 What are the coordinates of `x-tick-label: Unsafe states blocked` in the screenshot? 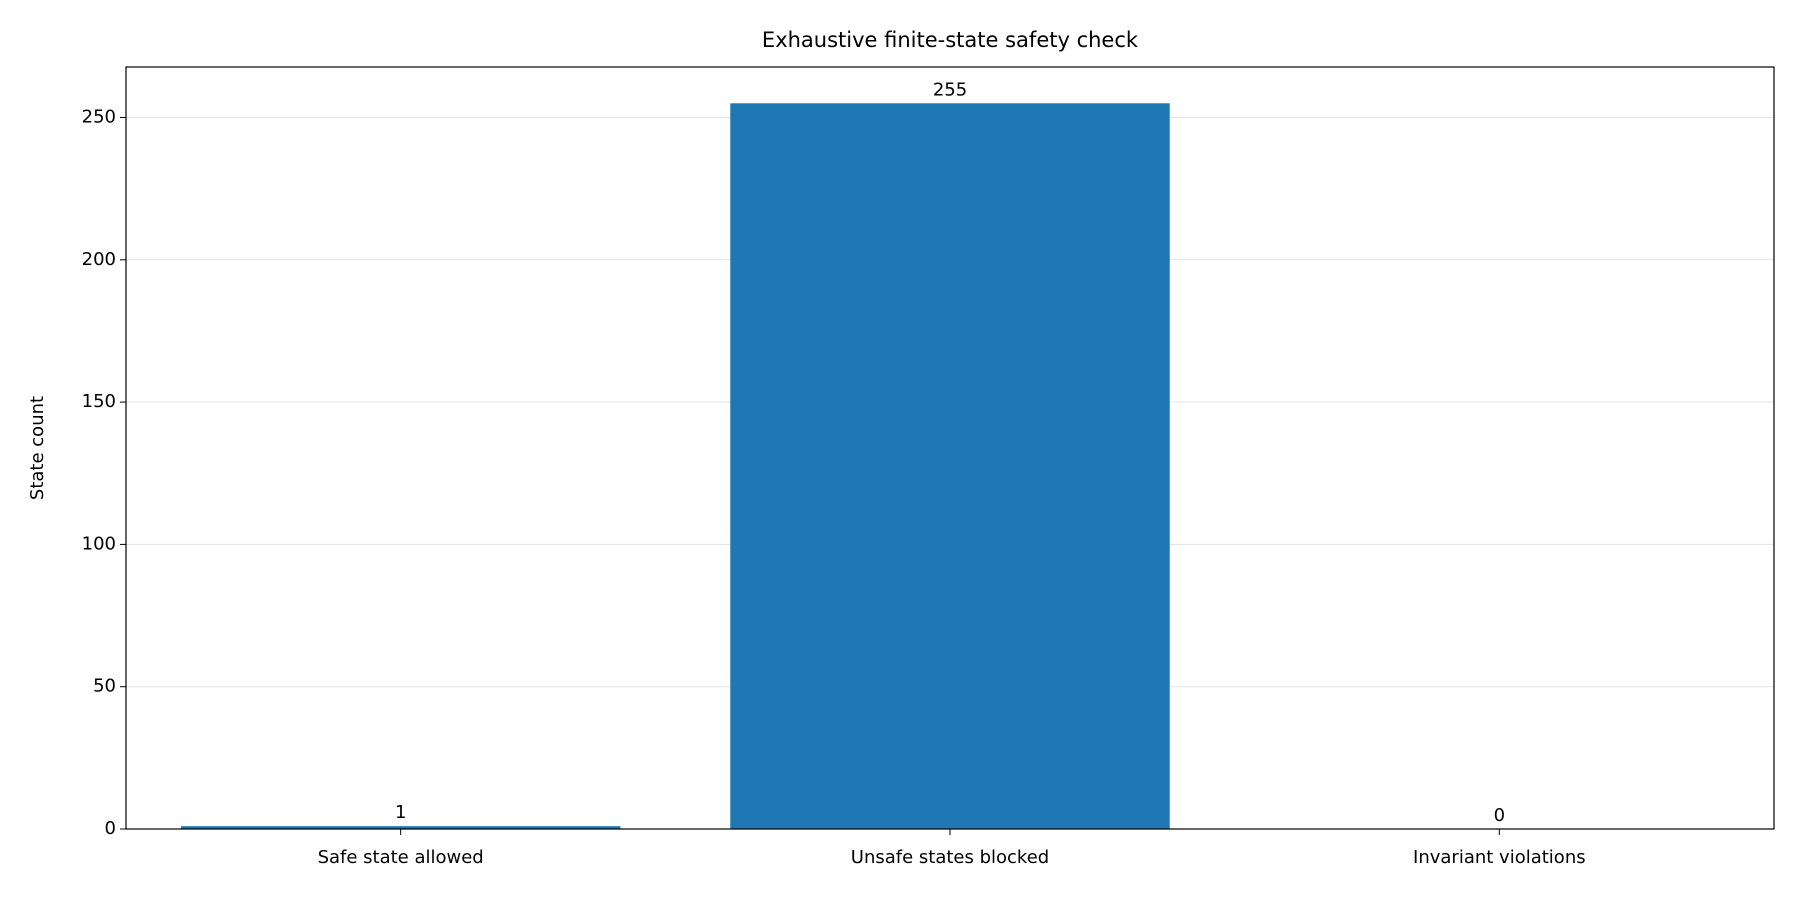 It's located at (950, 857).